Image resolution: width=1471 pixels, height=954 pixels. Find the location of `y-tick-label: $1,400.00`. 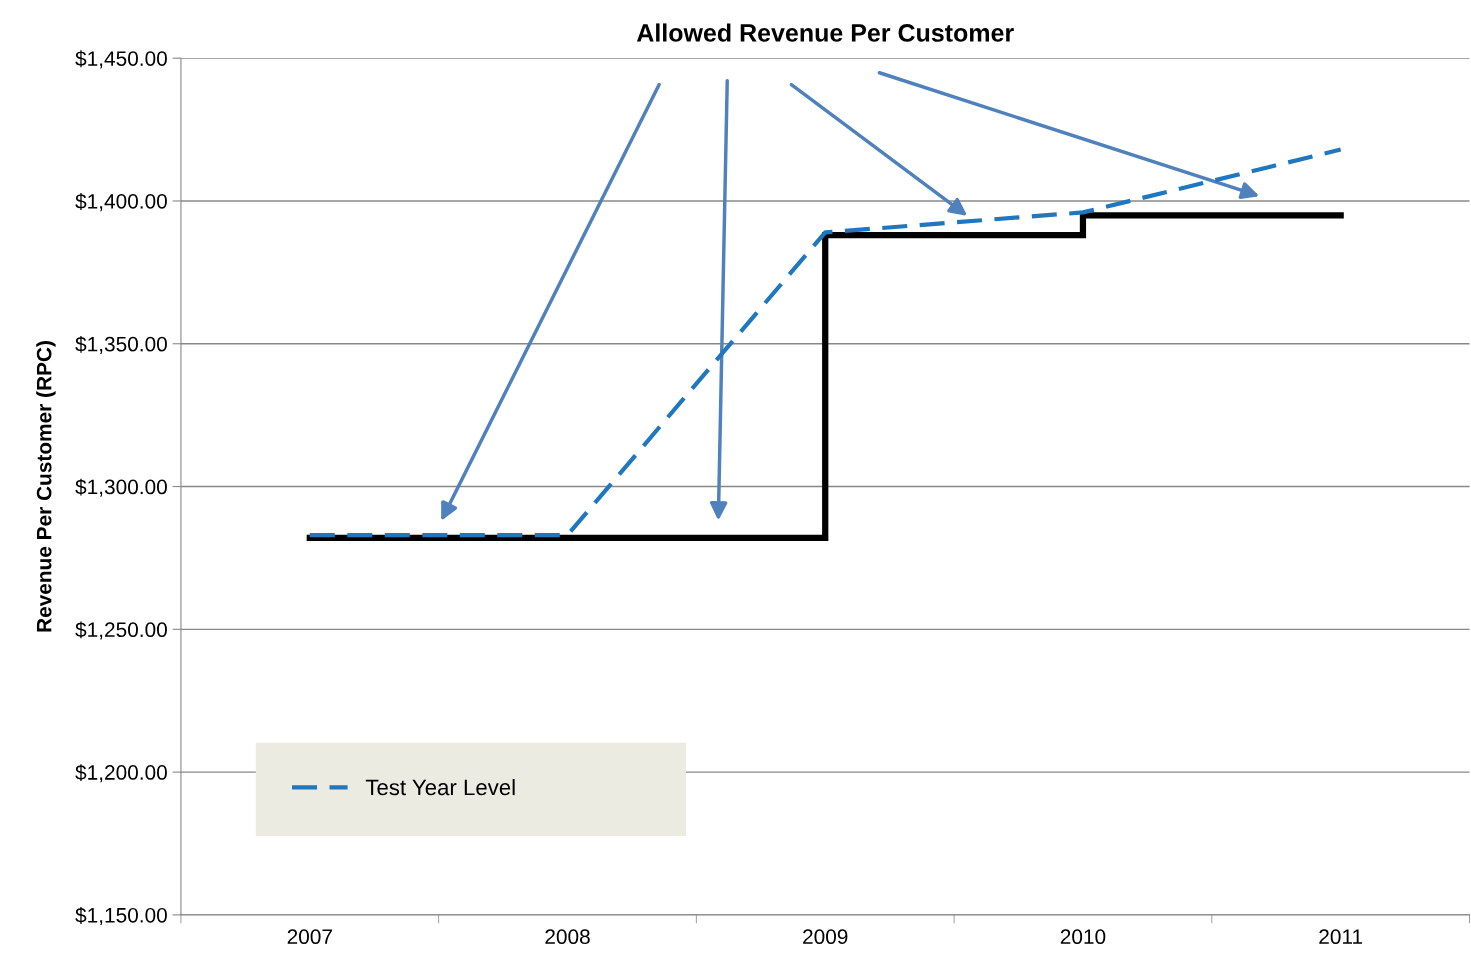

y-tick-label: $1,400.00 is located at coordinates (121, 202).